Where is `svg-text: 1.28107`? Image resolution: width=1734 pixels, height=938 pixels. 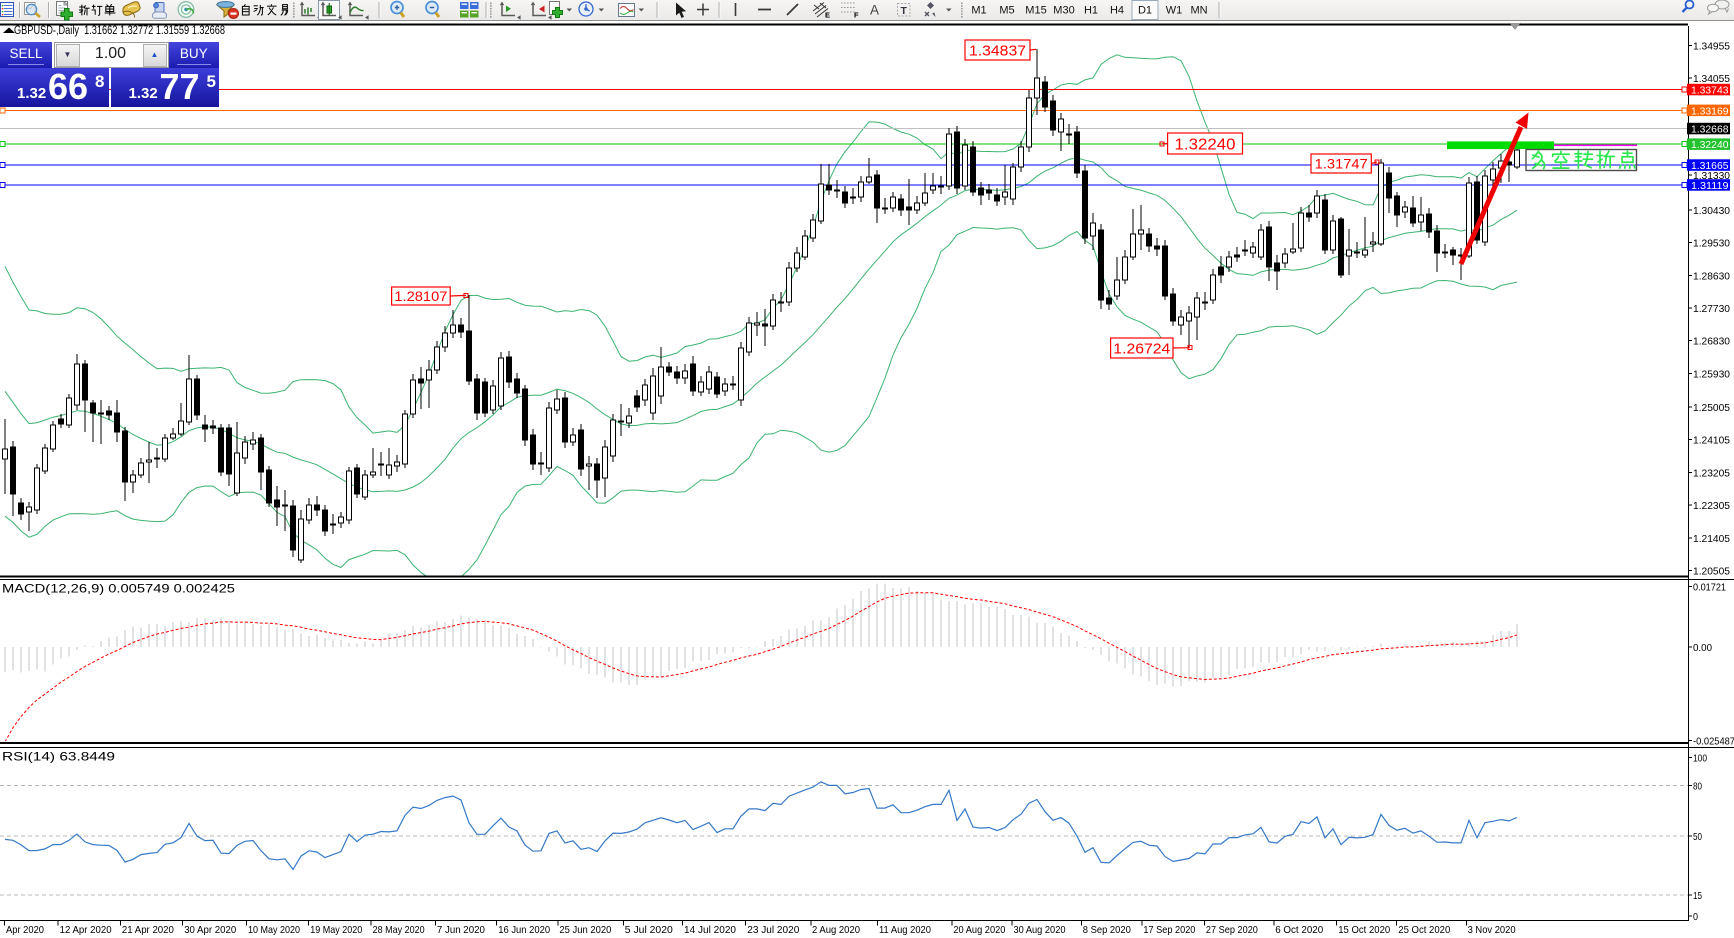
svg-text: 1.28107 is located at coordinates (420, 296).